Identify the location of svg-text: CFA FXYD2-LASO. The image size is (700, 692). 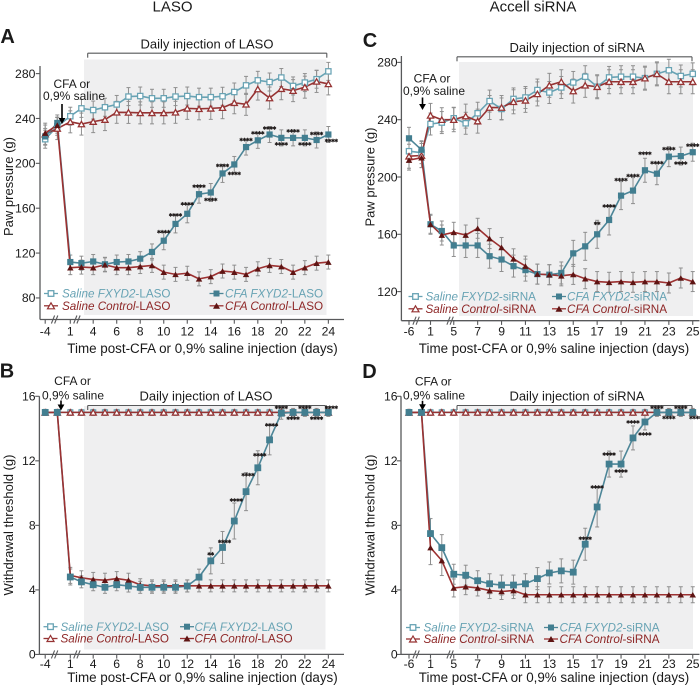
(244, 627).